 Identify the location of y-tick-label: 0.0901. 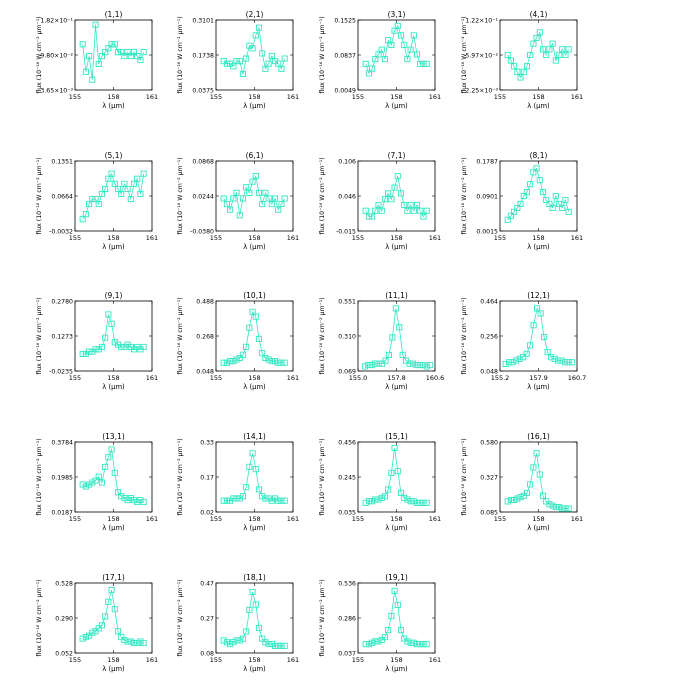
(487, 197).